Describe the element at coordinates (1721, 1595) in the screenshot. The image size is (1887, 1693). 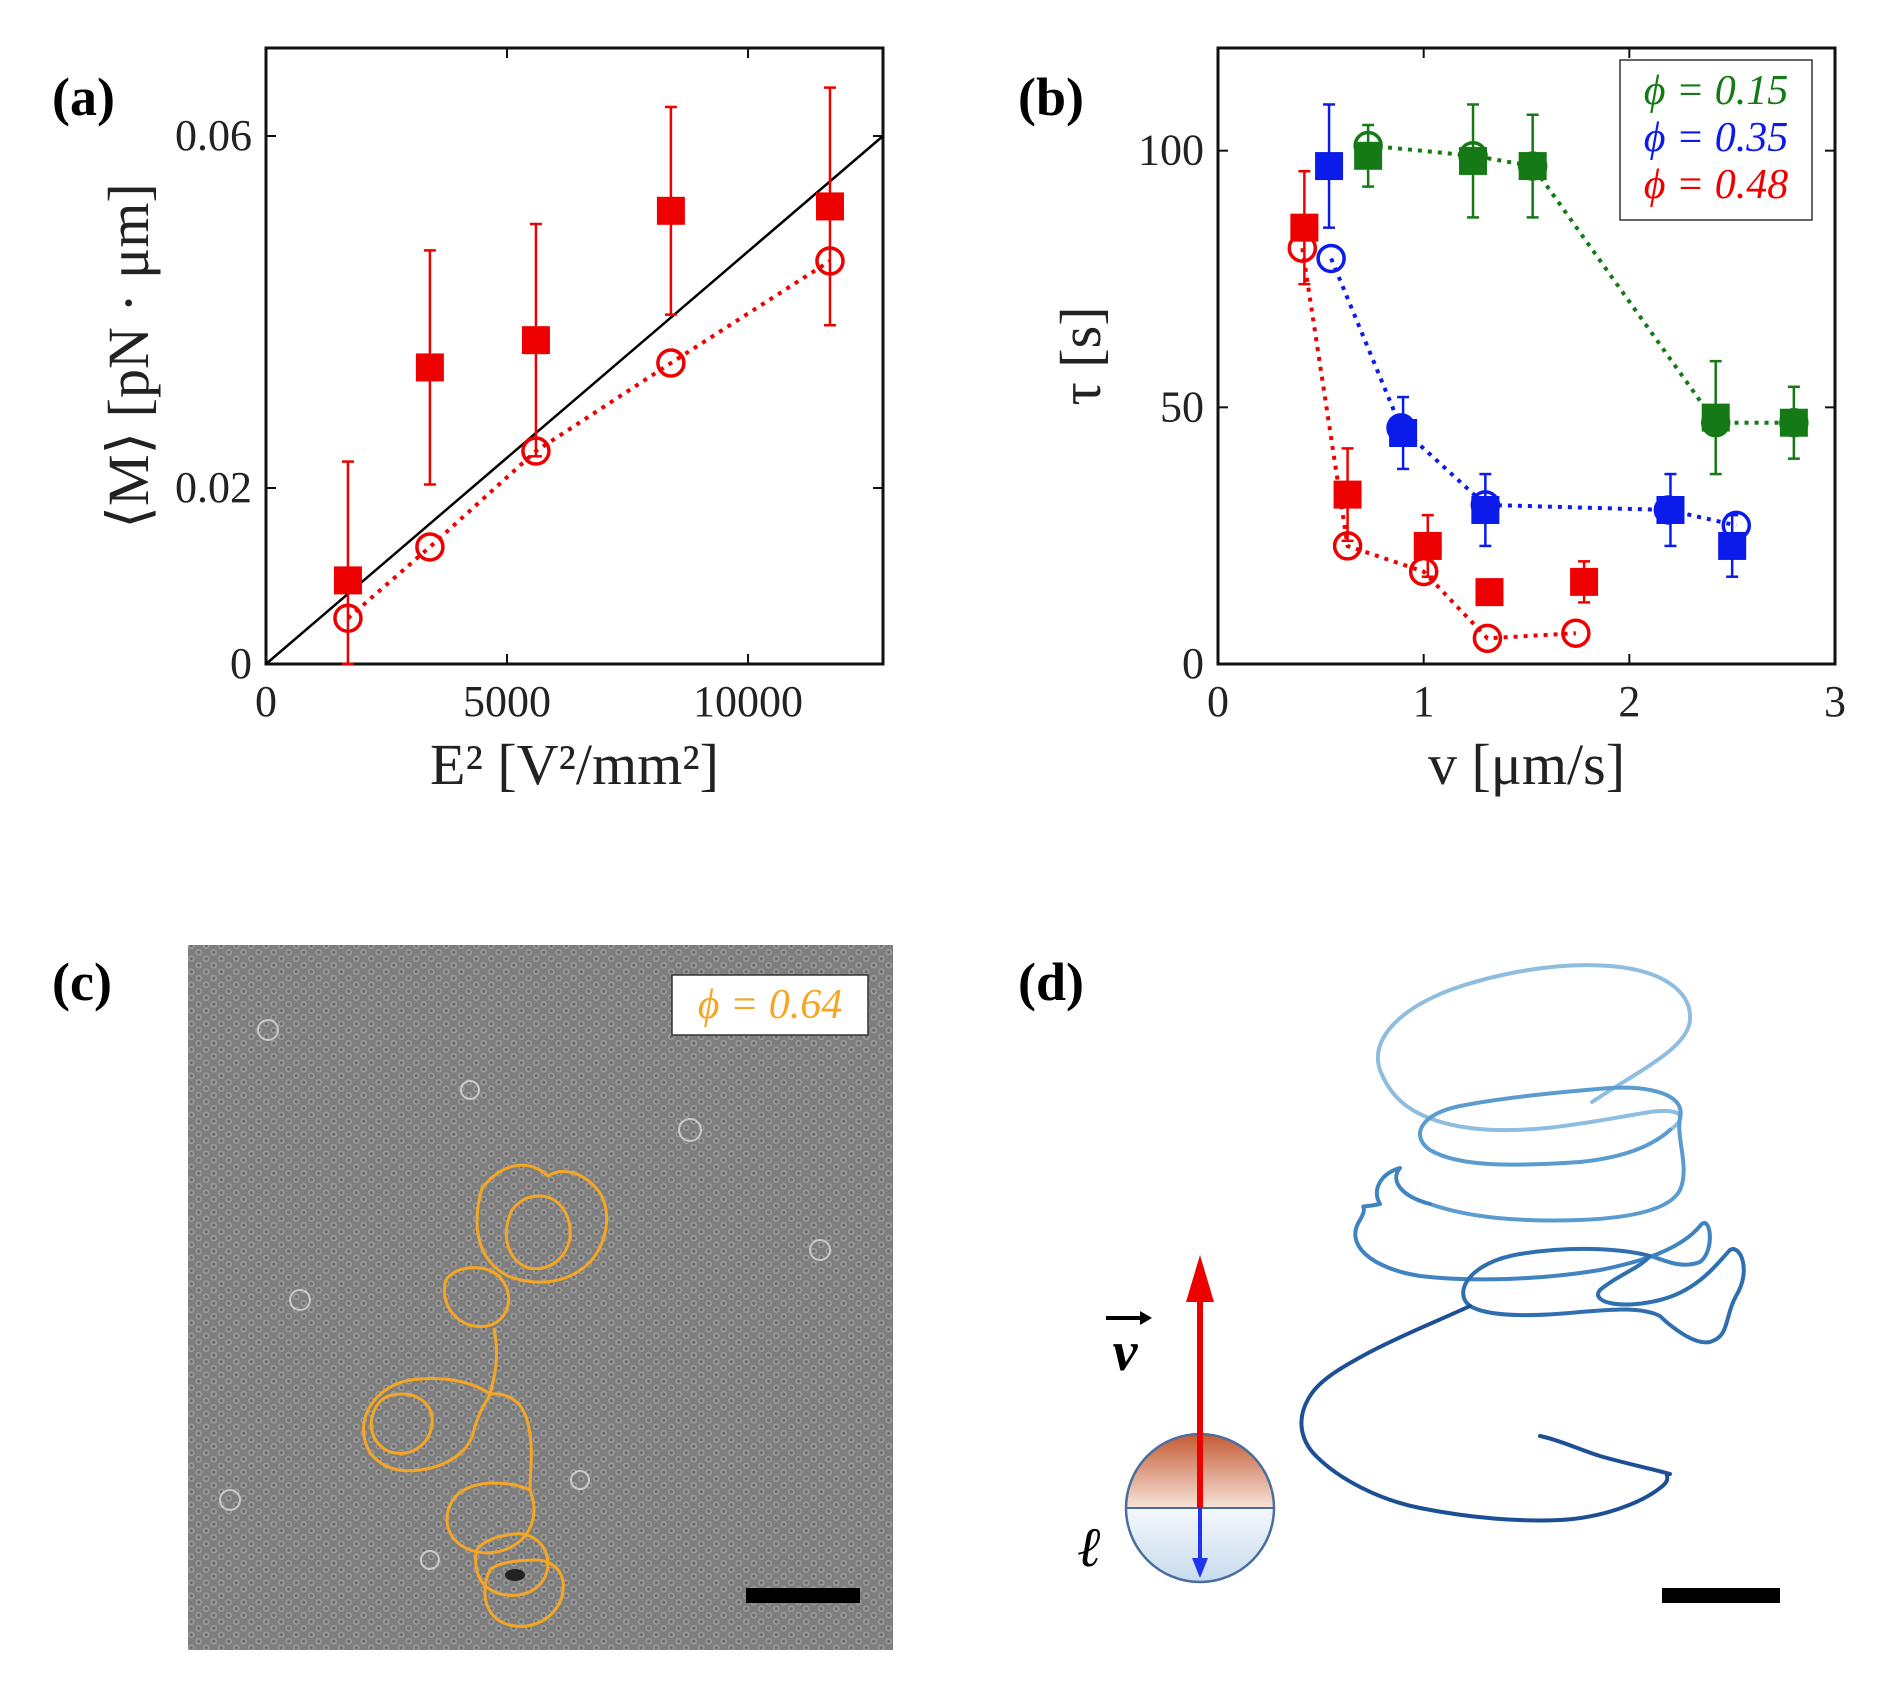
I see `scale-bar-d` at that location.